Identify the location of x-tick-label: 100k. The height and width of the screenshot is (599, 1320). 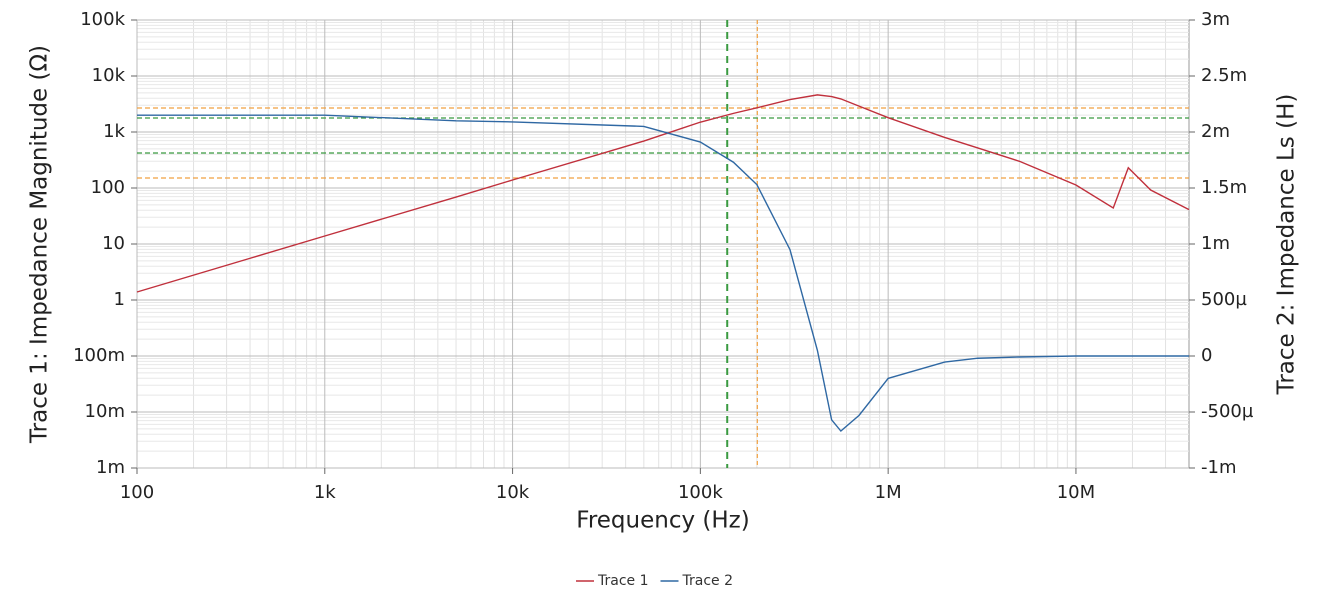
(700, 492).